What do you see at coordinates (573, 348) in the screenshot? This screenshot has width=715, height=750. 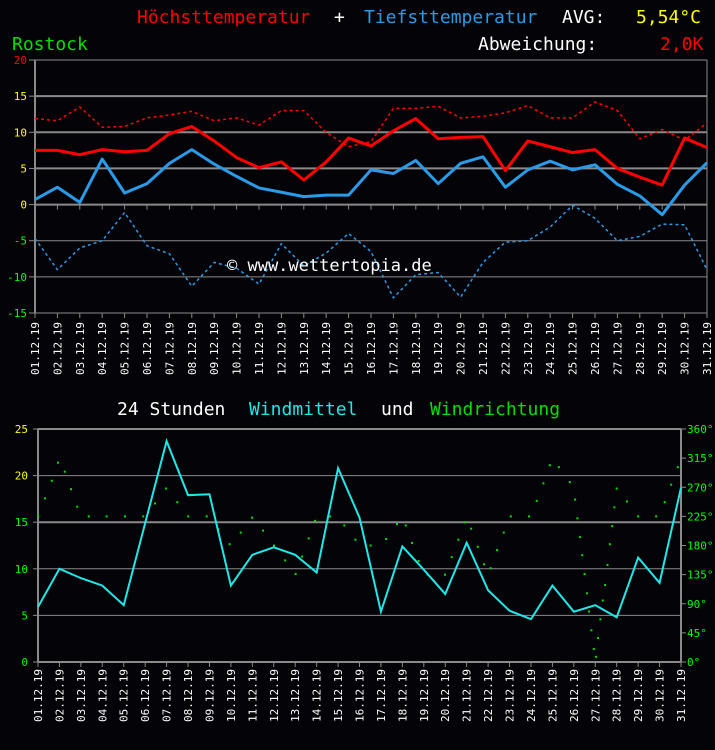 I see `x-tick-label: 25.12.19` at bounding box center [573, 348].